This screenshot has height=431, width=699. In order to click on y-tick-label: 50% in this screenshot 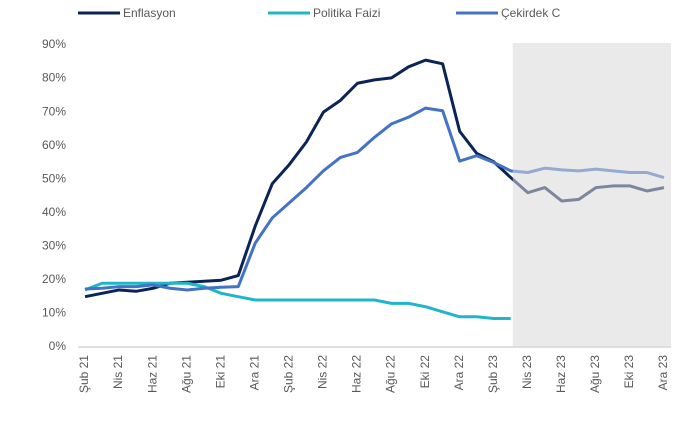, I will do `click(54, 178)`.